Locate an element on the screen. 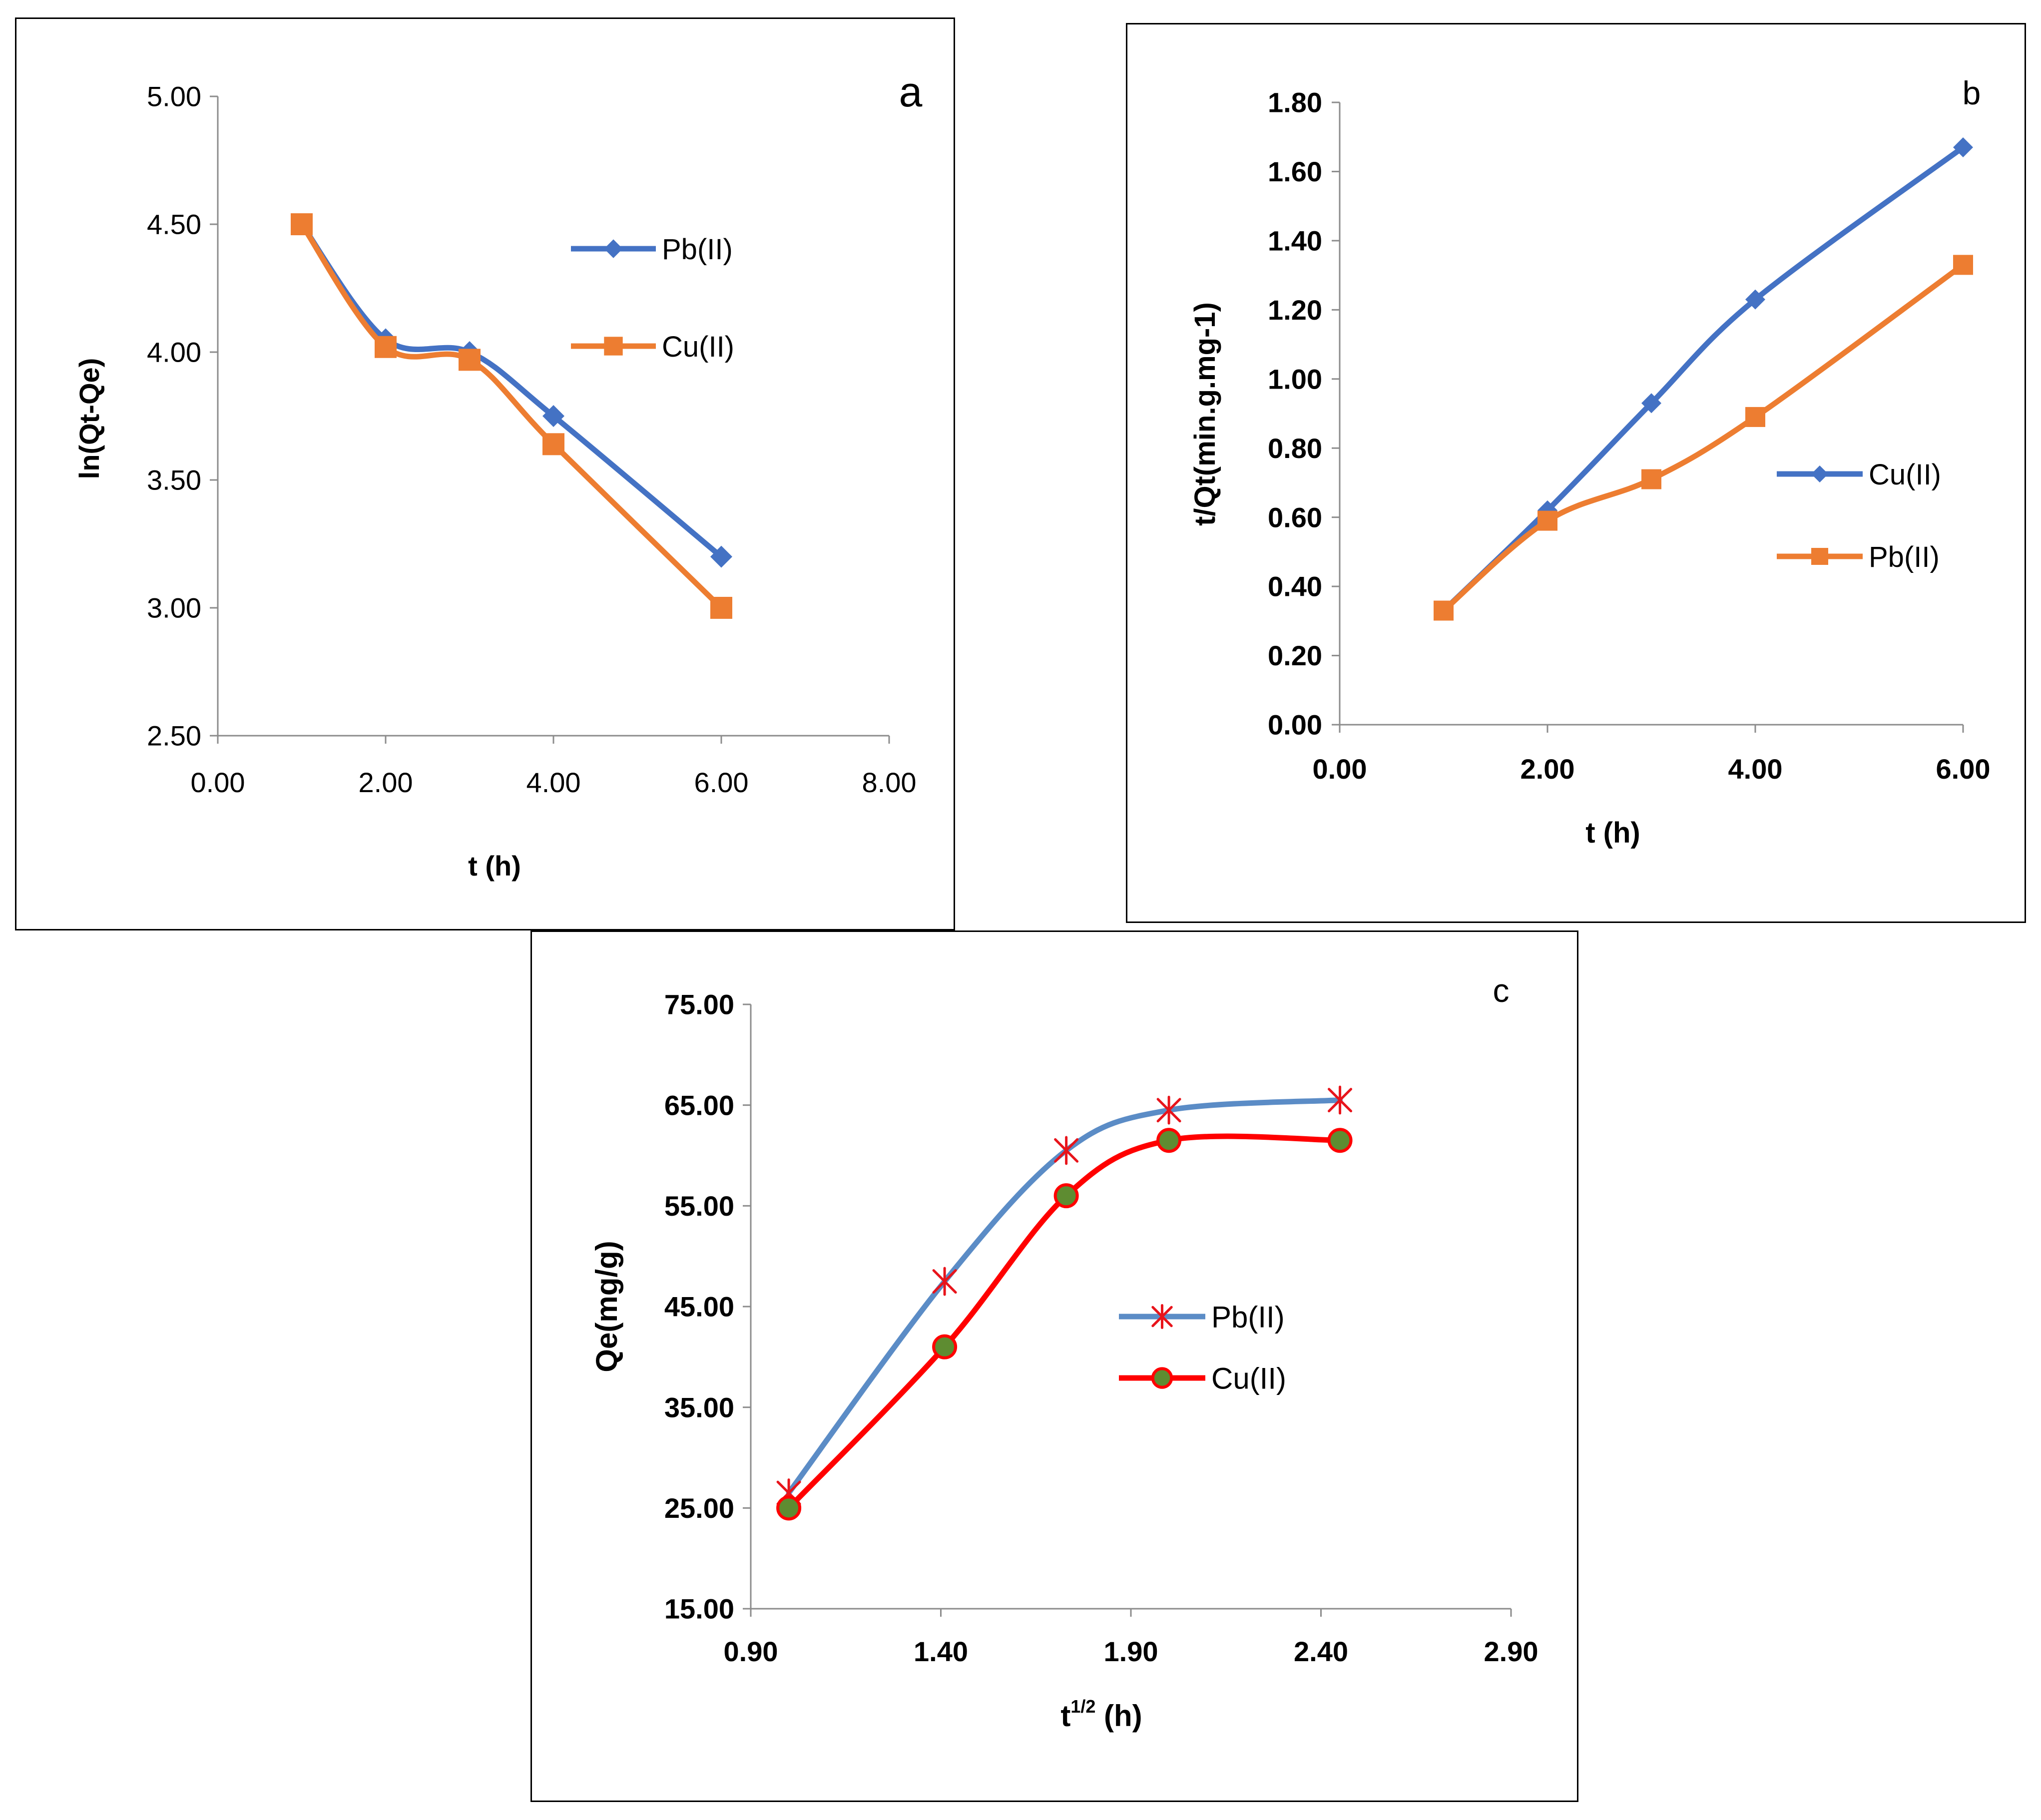  panel-letter: c is located at coordinates (1501, 990).